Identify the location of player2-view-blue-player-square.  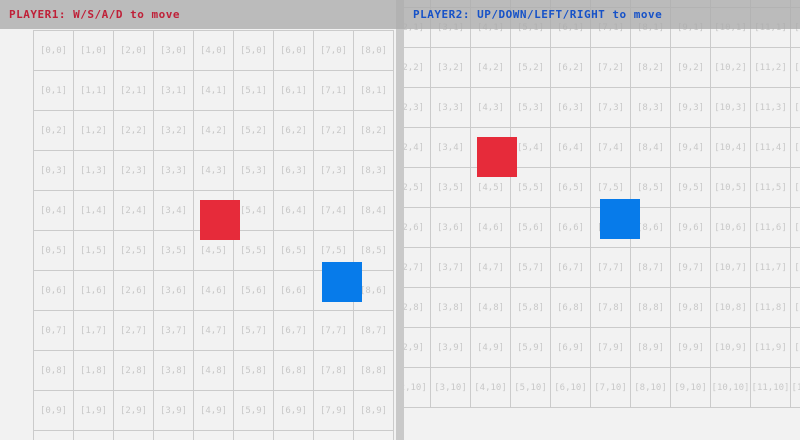
(620, 219).